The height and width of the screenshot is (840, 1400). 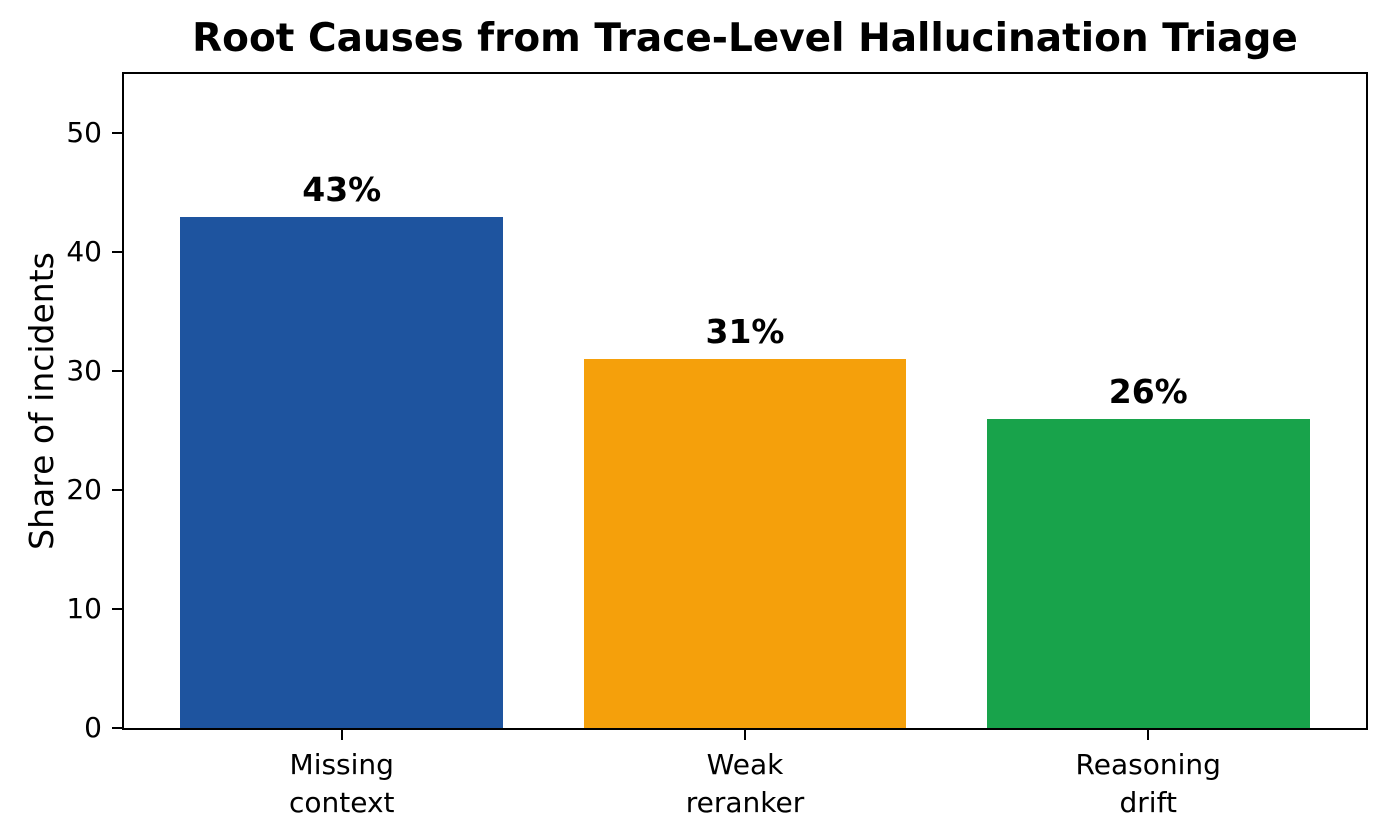 I want to click on x-tick-mark-reasoning-drift, so click(x=1148, y=735).